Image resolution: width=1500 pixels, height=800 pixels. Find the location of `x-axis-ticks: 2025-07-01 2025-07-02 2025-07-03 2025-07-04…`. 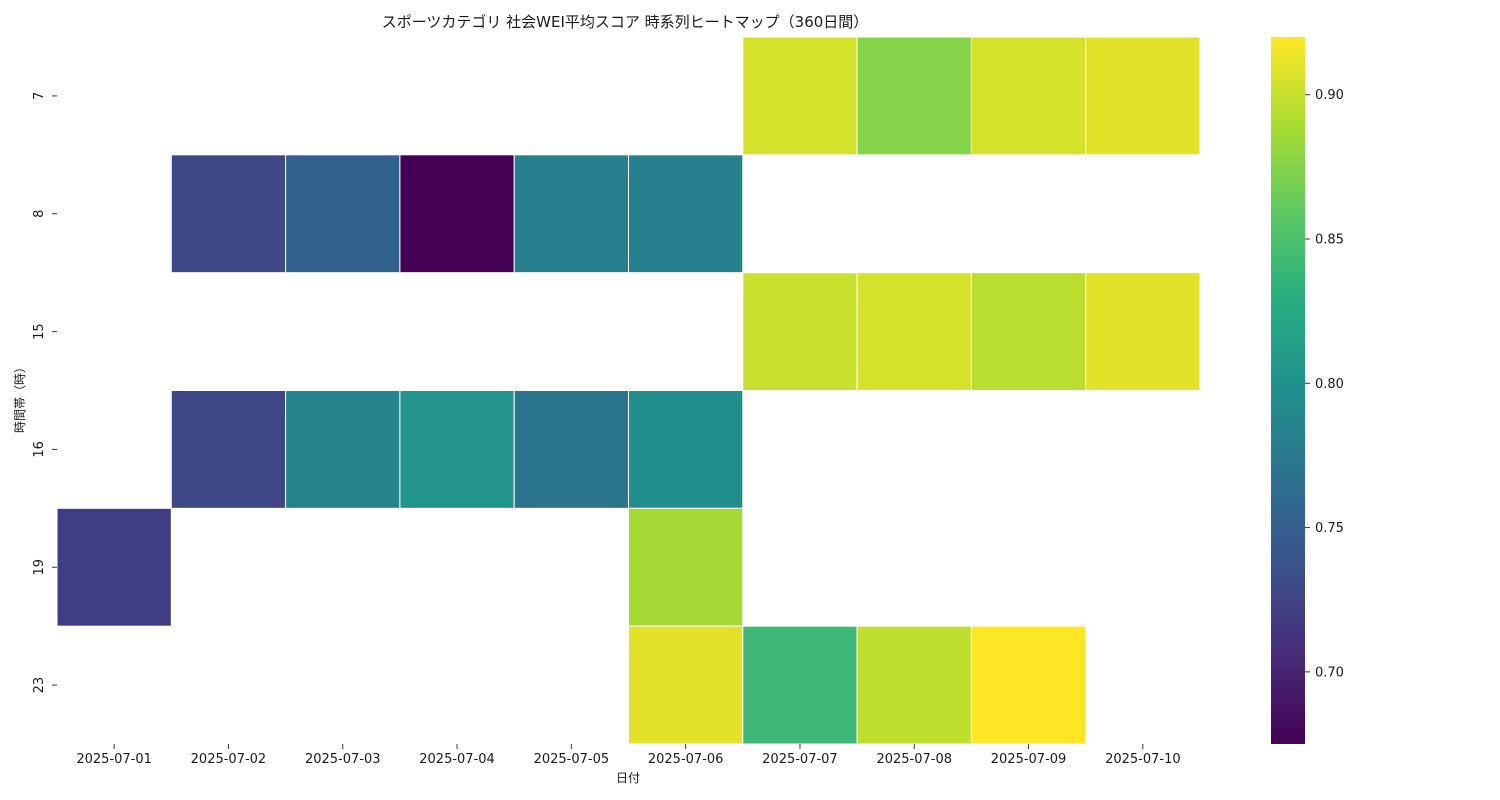

x-axis-ticks: 2025-07-01 2025-07-02 2025-07-03 2025-07-04… is located at coordinates (628, 755).